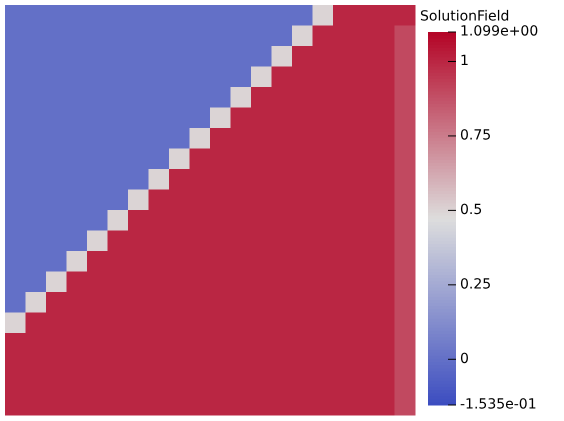  Describe the element at coordinates (465, 16) in the screenshot. I see `color-bar-title: SolutionField` at that location.